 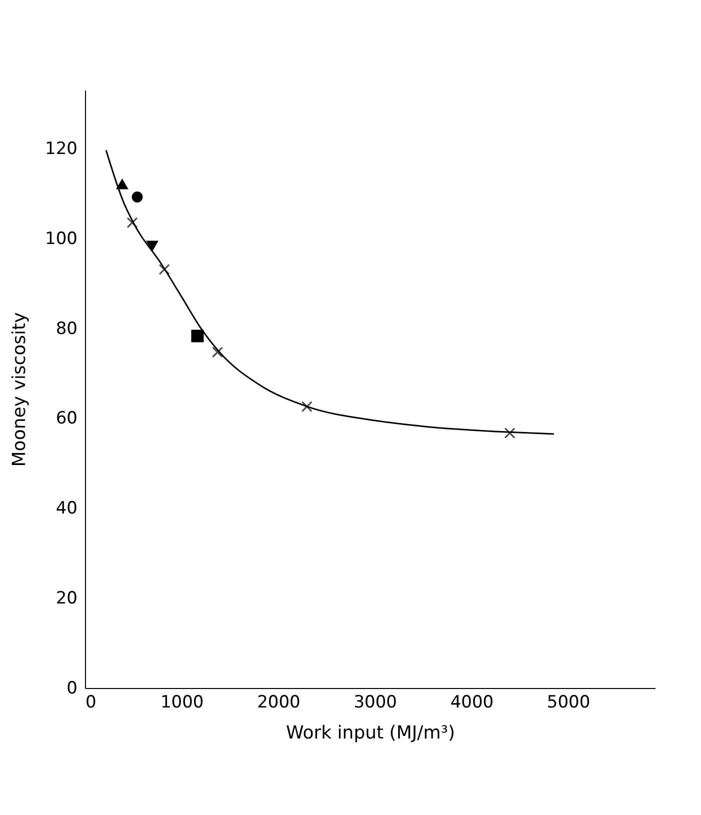 I want to click on y-tick-label: 40, so click(x=67, y=508).